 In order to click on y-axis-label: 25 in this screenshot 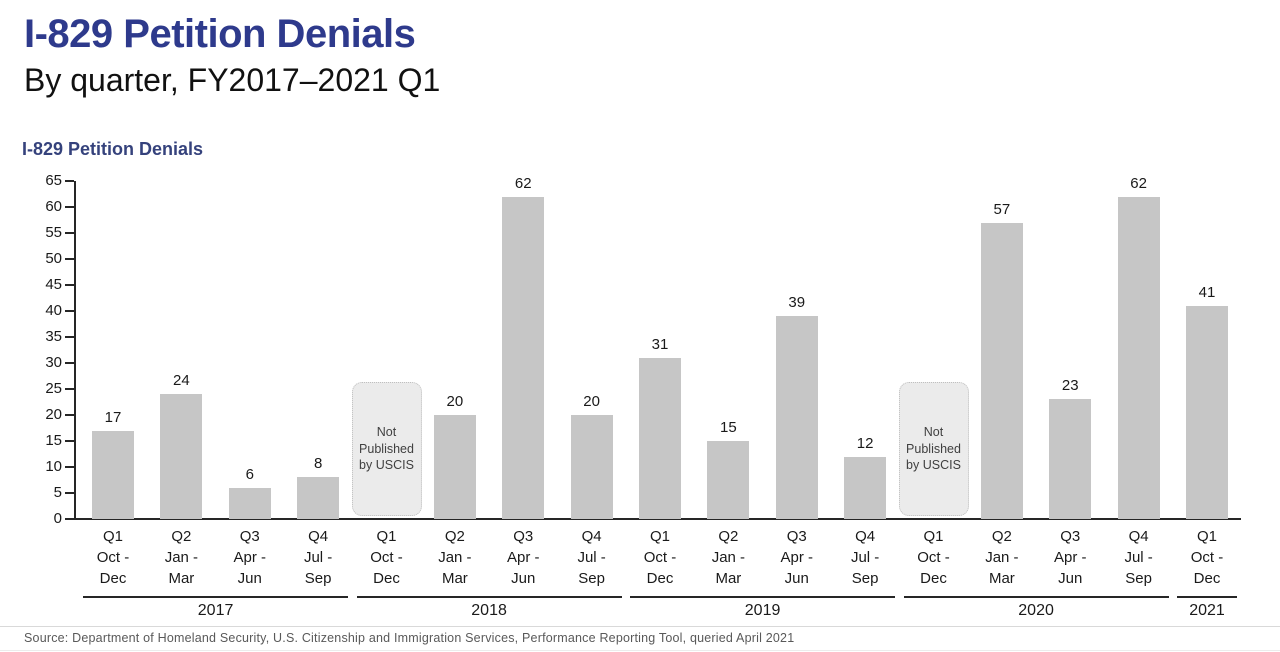, I will do `click(53, 388)`.